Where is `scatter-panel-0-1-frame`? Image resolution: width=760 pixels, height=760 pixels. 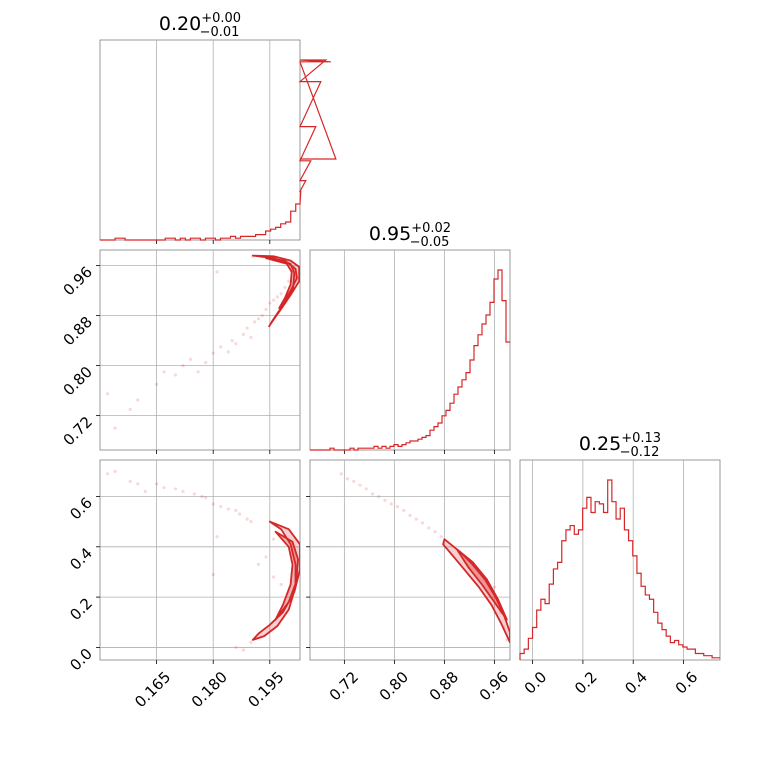
scatter-panel-0-1-frame is located at coordinates (200, 350).